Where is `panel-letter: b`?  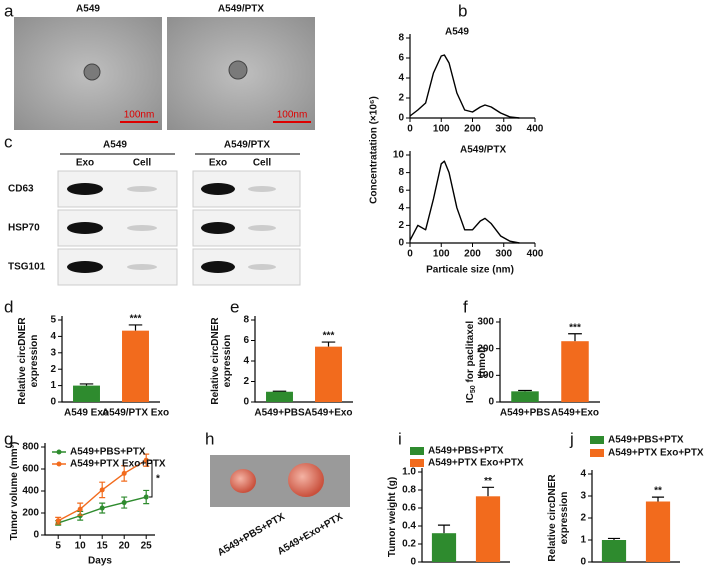 panel-letter: b is located at coordinates (462, 10).